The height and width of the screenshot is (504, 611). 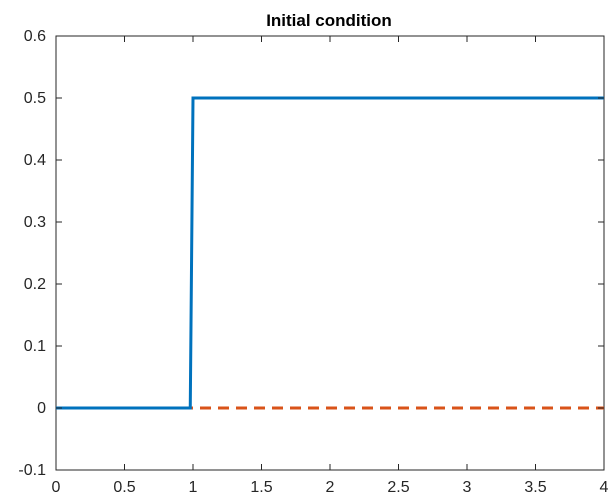 I want to click on x-tick-label: 1, so click(x=193, y=487).